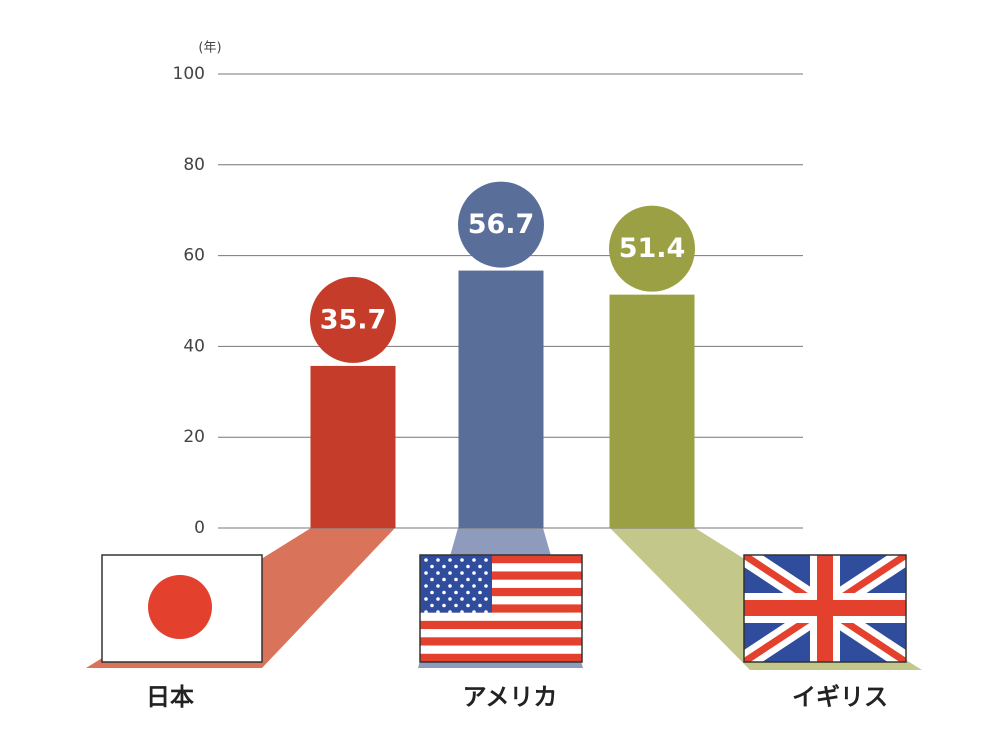 This screenshot has height=749, width=1001. Describe the element at coordinates (825, 608) in the screenshot. I see `flag-uk` at that location.